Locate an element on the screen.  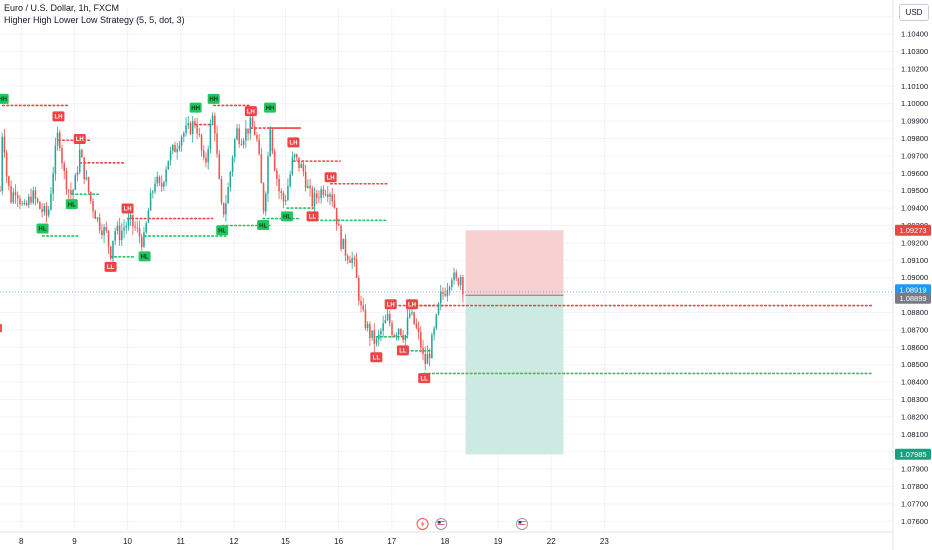
lightning-icon is located at coordinates (422, 524).